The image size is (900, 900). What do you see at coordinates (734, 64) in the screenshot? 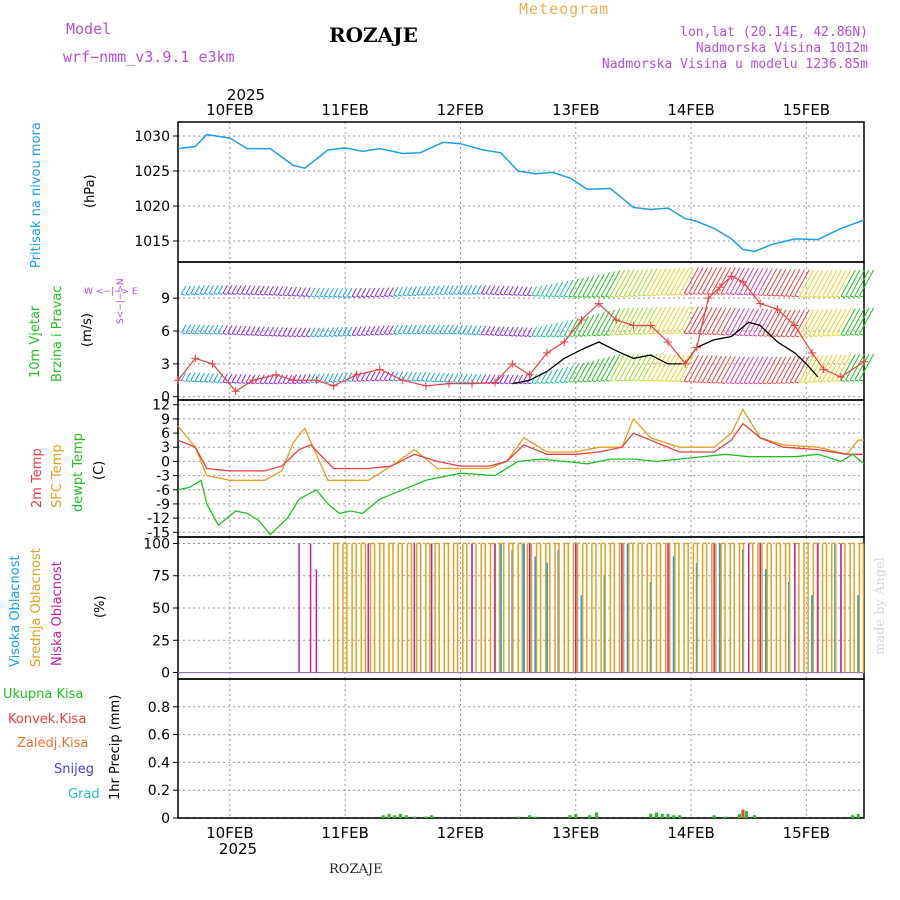
I see `model-elevation-info: Nadmorska Visina u modelu 1236.85m` at bounding box center [734, 64].